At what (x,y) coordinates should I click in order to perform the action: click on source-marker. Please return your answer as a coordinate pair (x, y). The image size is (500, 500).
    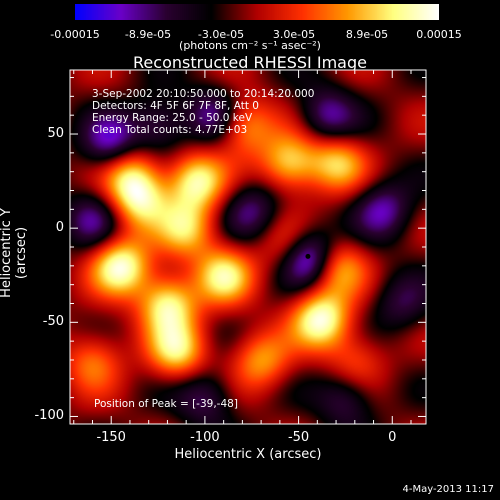
    Looking at the image, I should click on (308, 256).